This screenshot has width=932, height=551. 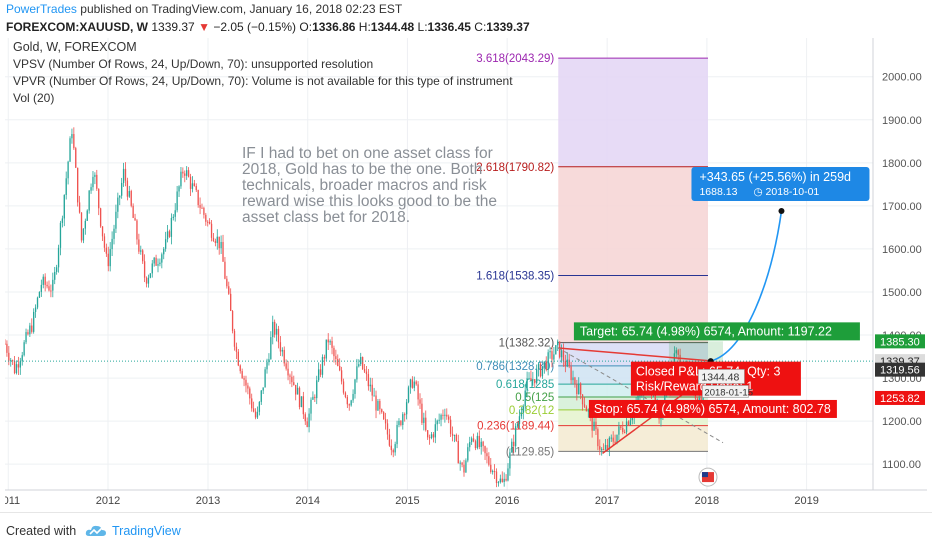 I want to click on x-tick-label: 2016, so click(x=507, y=501).